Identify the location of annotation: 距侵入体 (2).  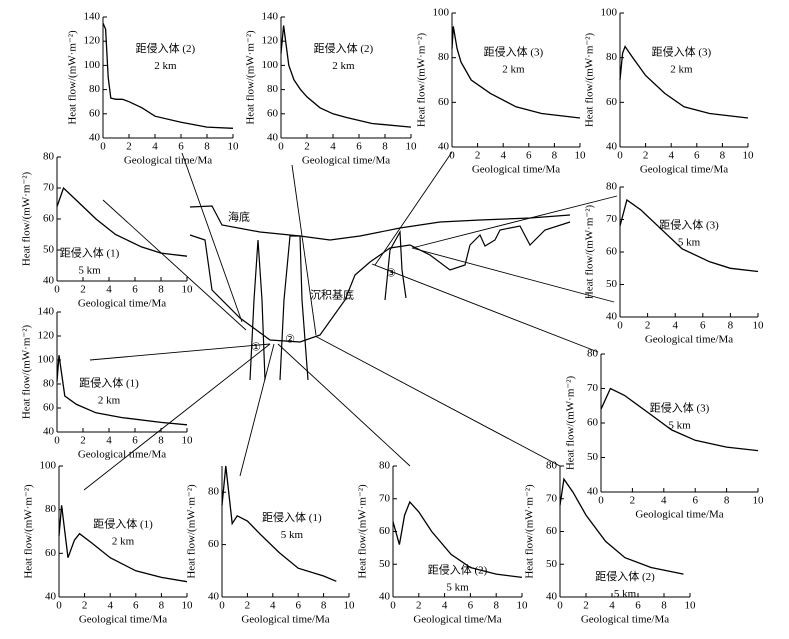
(344, 48).